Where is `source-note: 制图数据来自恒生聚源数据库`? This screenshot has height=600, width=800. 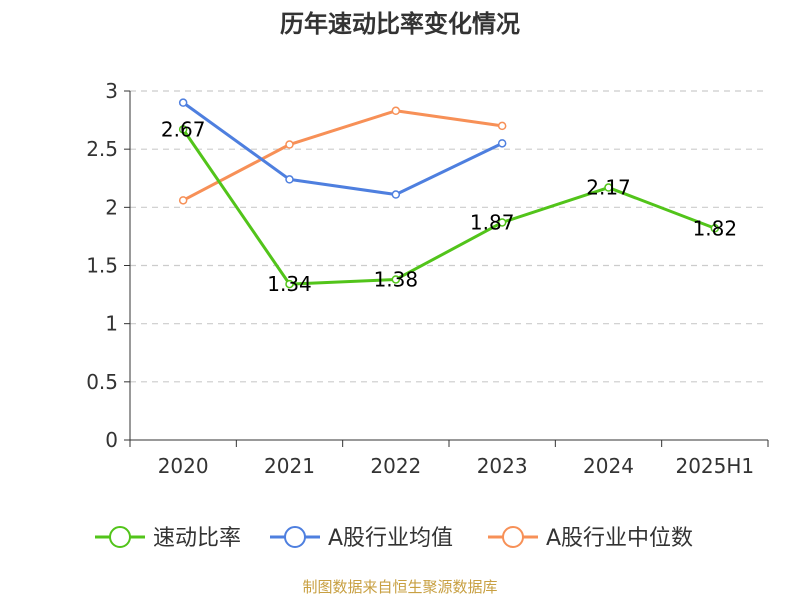
source-note: 制图数据来自恒生聚源数据库 is located at coordinates (399, 587).